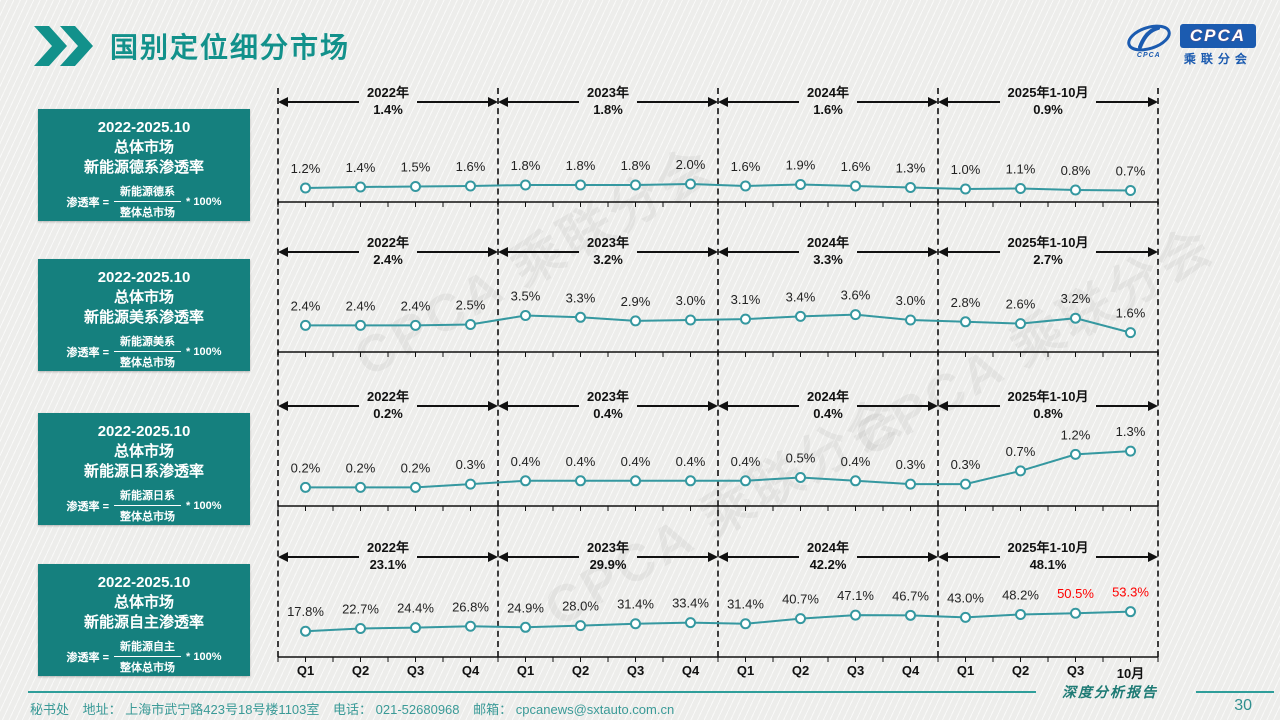 This screenshot has width=1280, height=720. Describe the element at coordinates (192, 46) in the screenshot. I see `slide-header: 国别定位细分市场` at that location.